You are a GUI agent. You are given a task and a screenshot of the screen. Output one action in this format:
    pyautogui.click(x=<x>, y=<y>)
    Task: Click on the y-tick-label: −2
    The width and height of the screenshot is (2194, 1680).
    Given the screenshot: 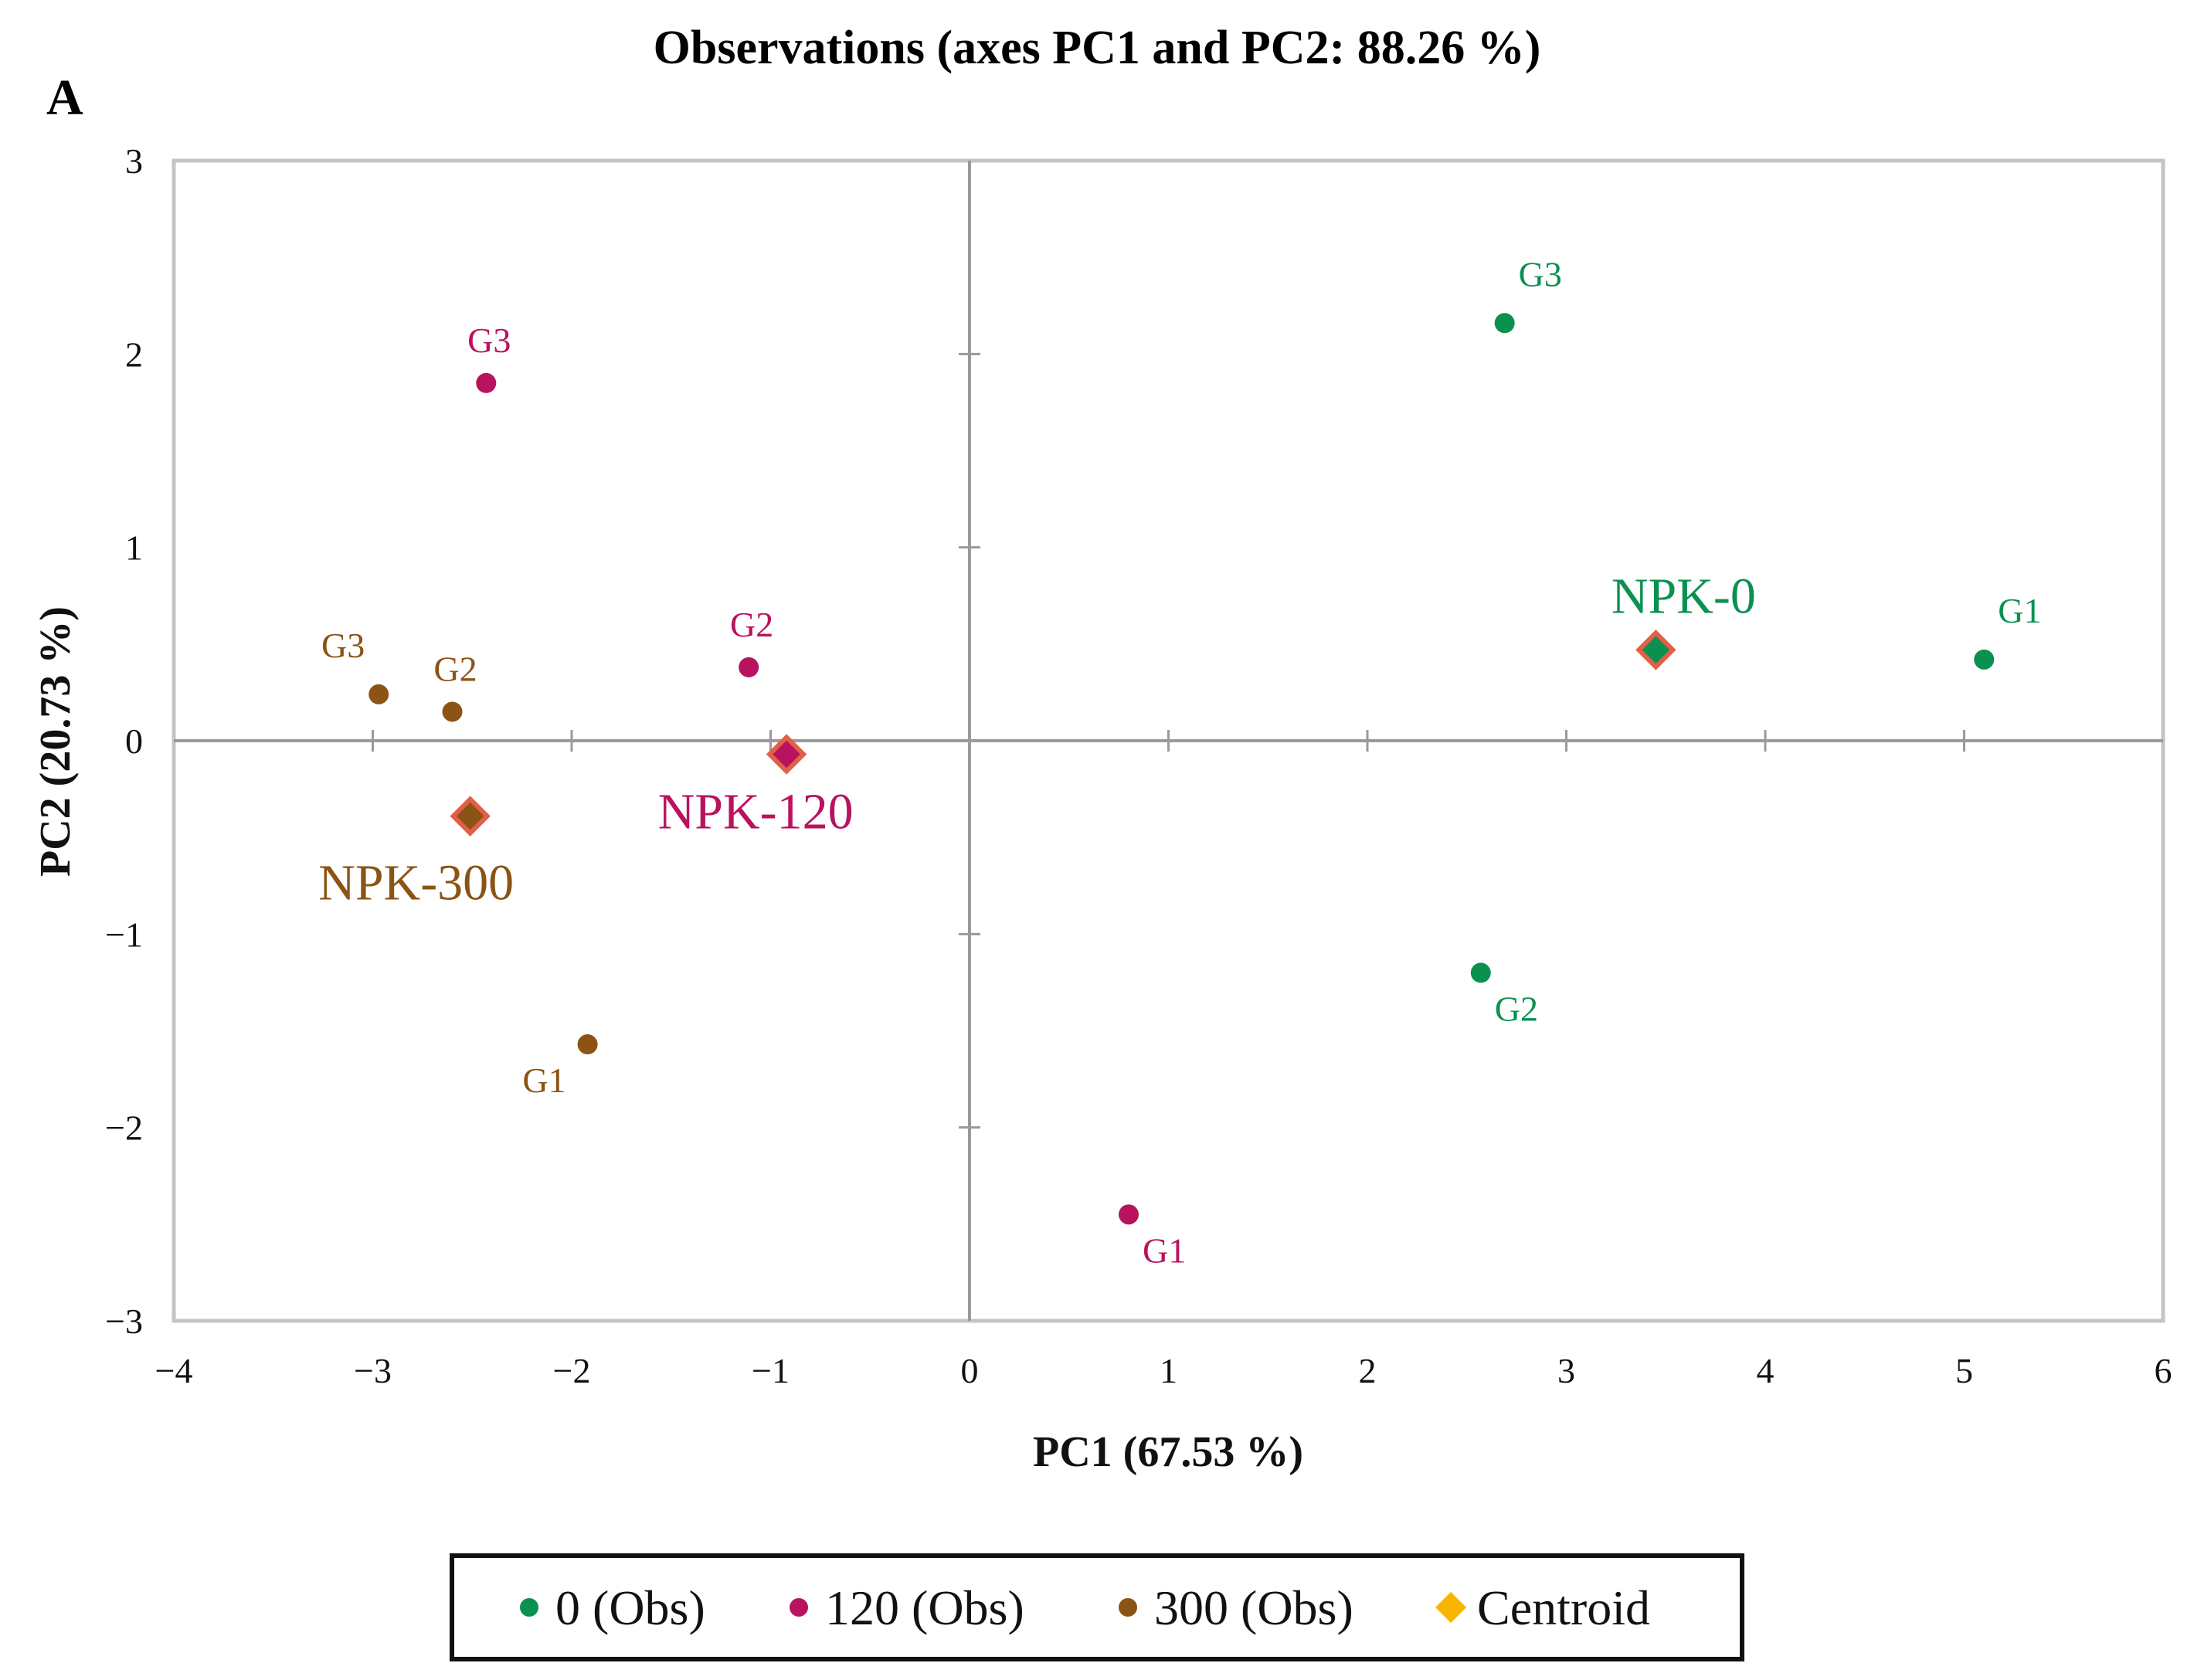 What is the action you would take?
    pyautogui.click(x=124, y=1128)
    